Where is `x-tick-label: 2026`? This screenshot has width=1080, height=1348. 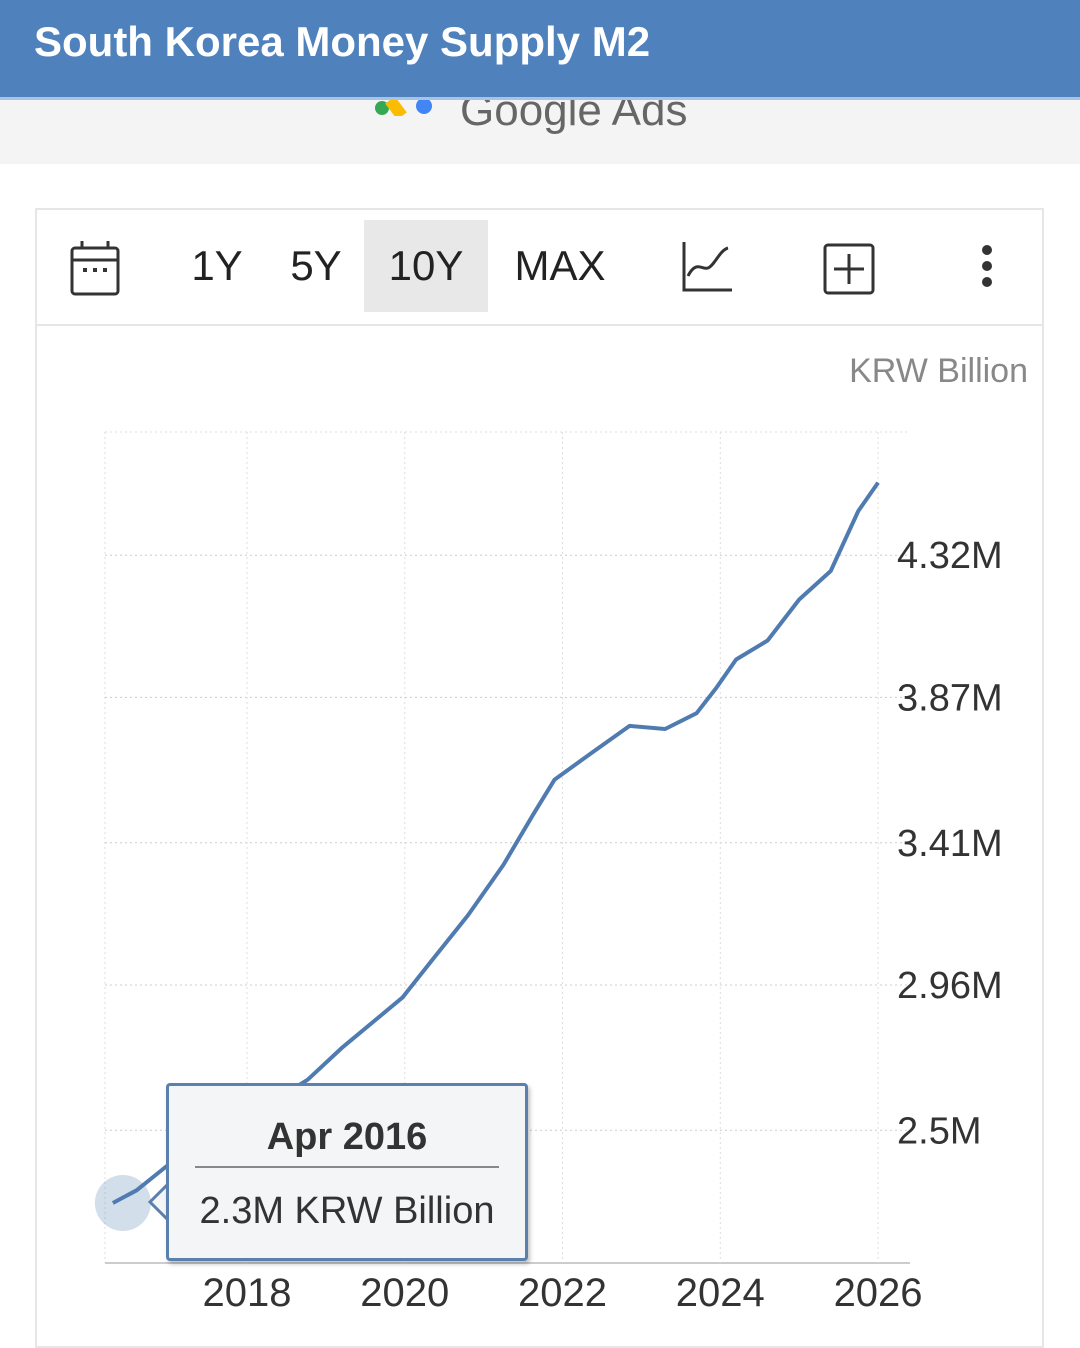 x-tick-label: 2026 is located at coordinates (878, 1293).